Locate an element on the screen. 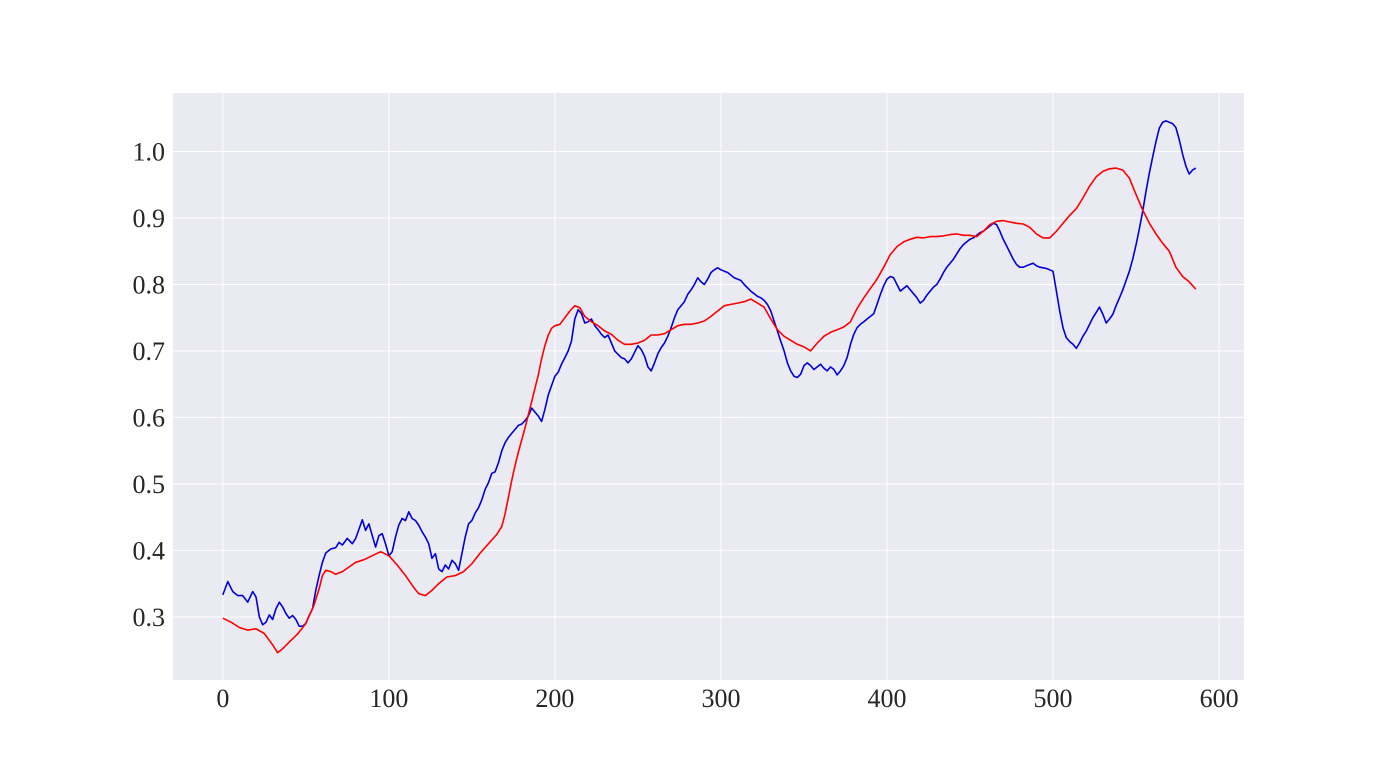 The width and height of the screenshot is (1382, 782). y-tick-label: 0.7 is located at coordinates (149, 351).